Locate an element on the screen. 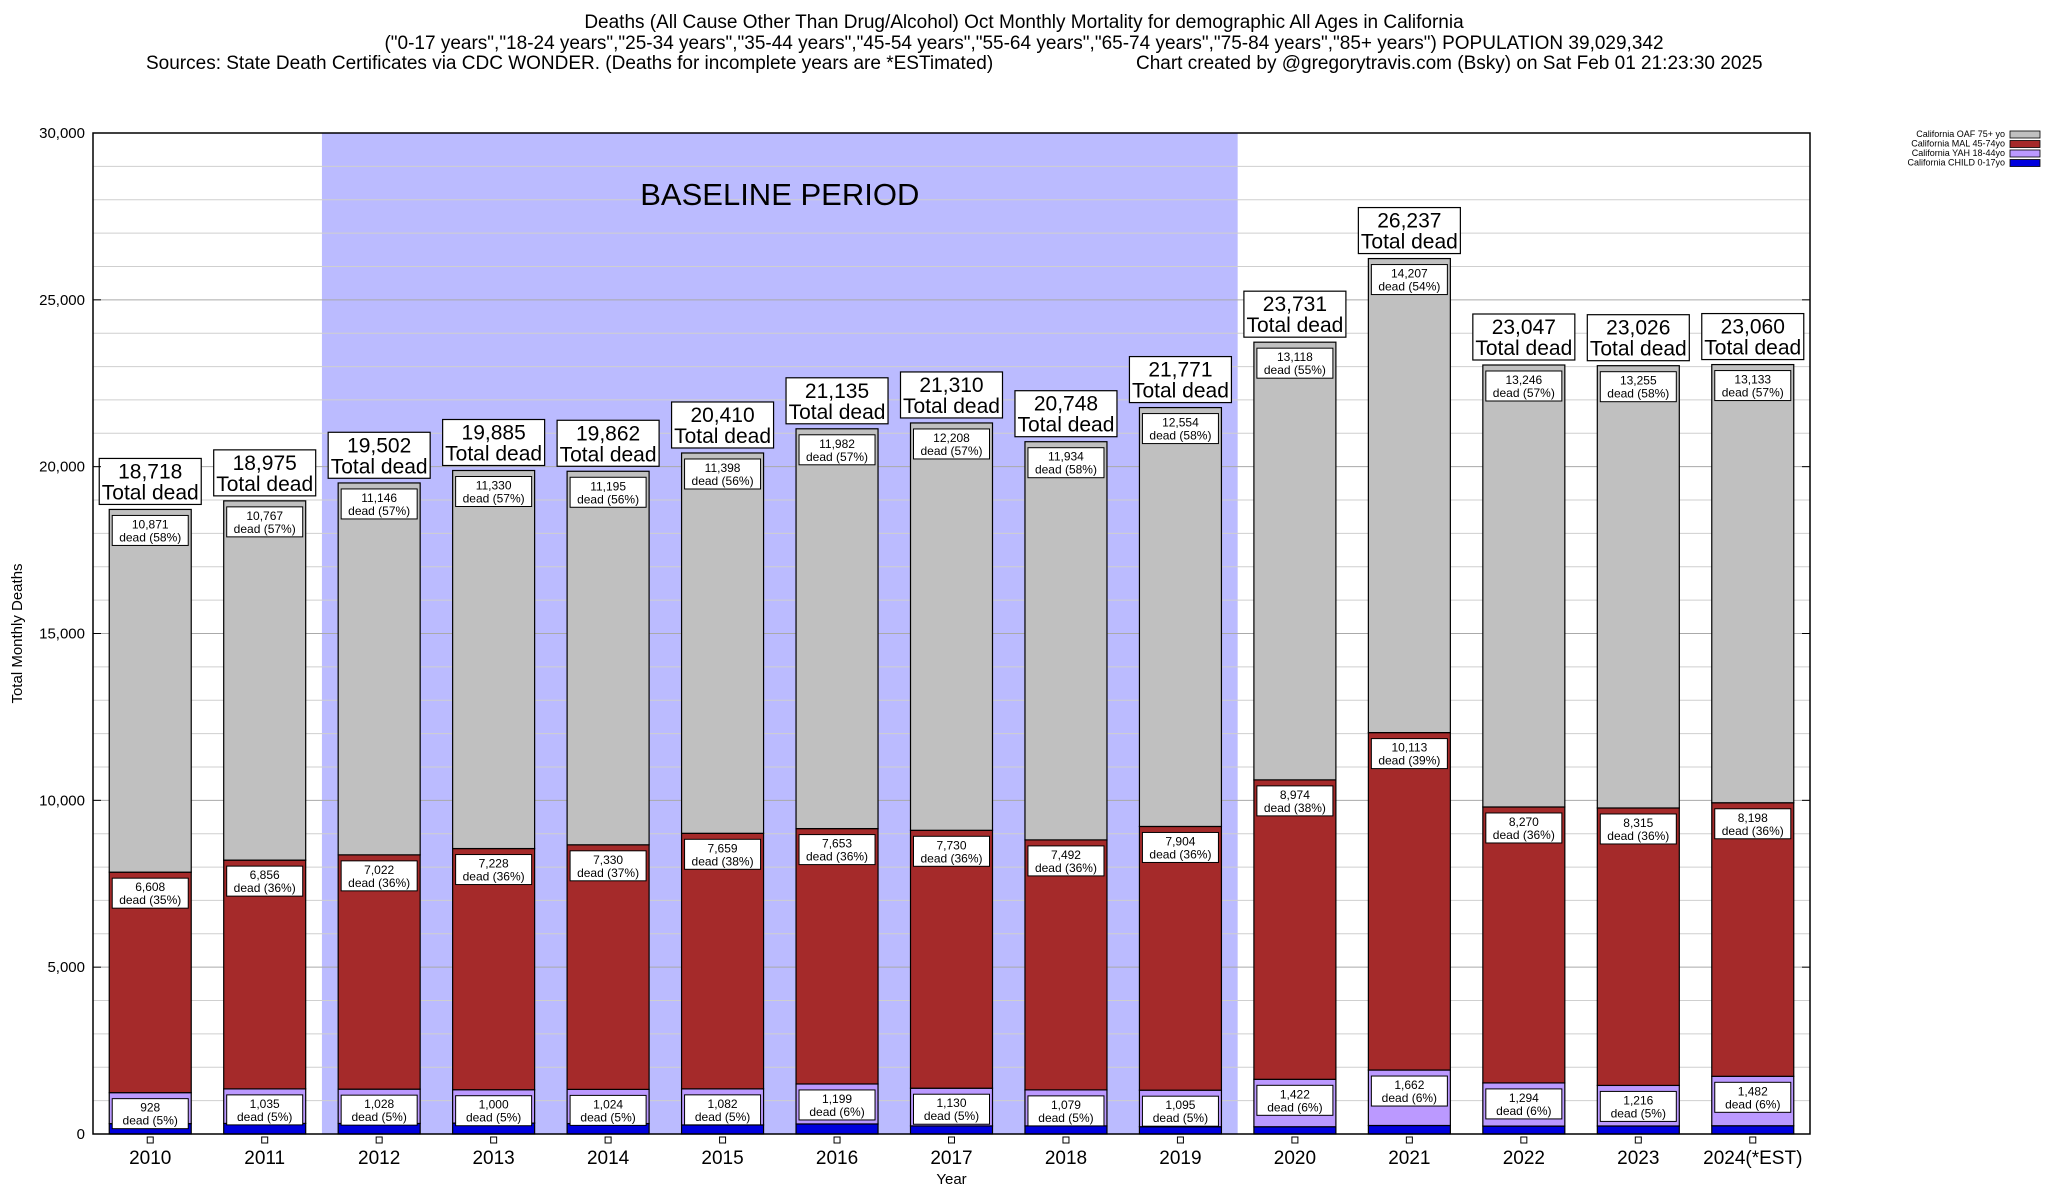  data-label: 11,195 is located at coordinates (608, 486).